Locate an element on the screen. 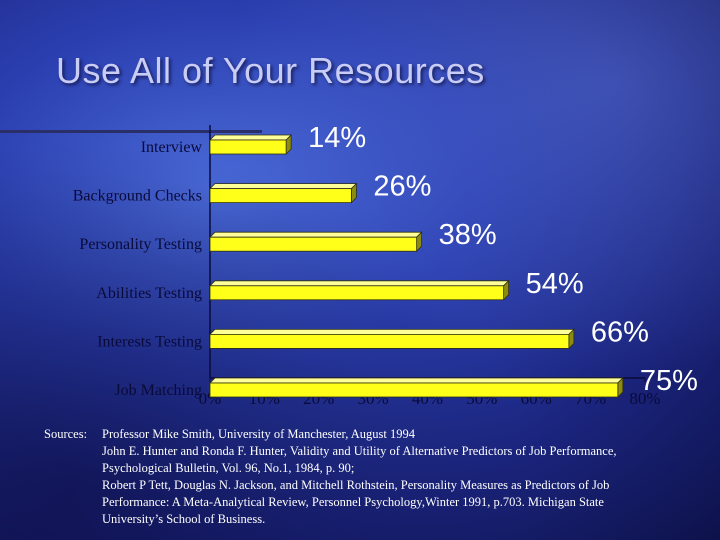  data-label: 54% is located at coordinates (555, 284).